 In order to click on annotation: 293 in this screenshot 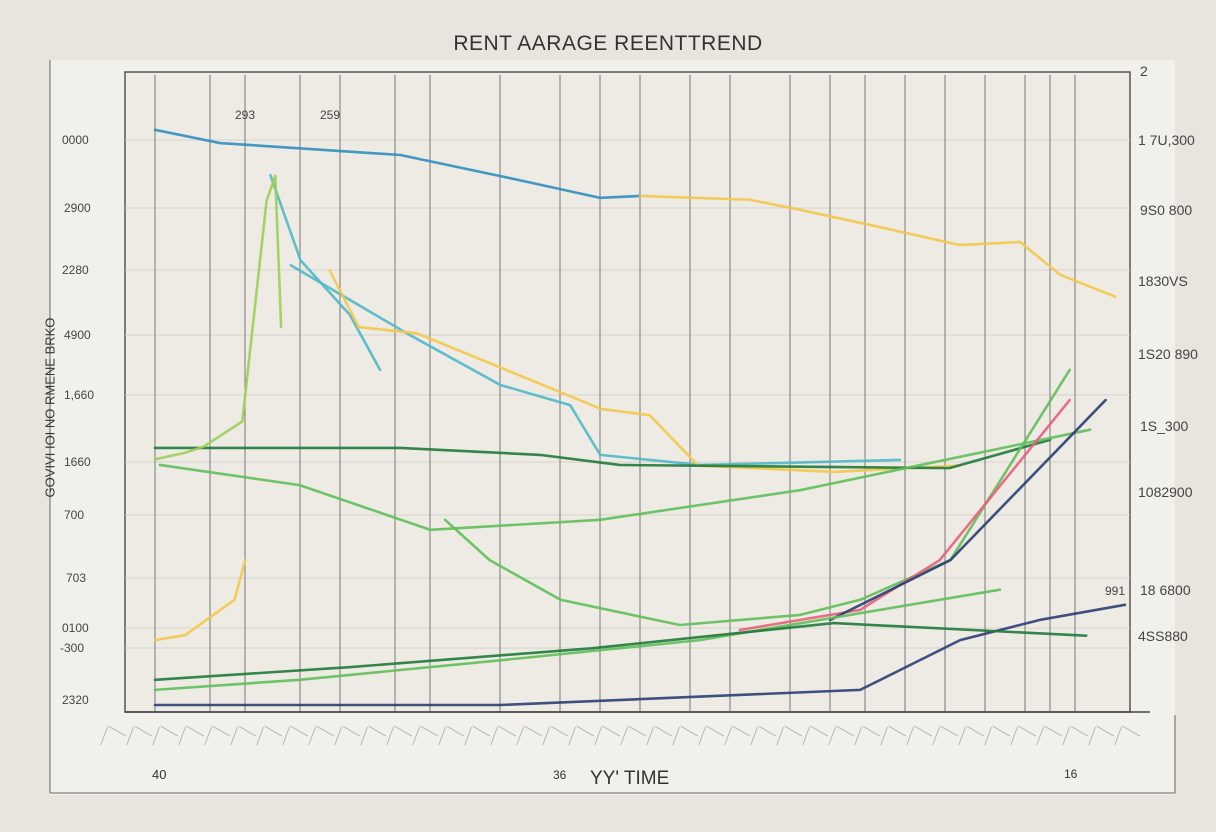, I will do `click(245, 115)`.